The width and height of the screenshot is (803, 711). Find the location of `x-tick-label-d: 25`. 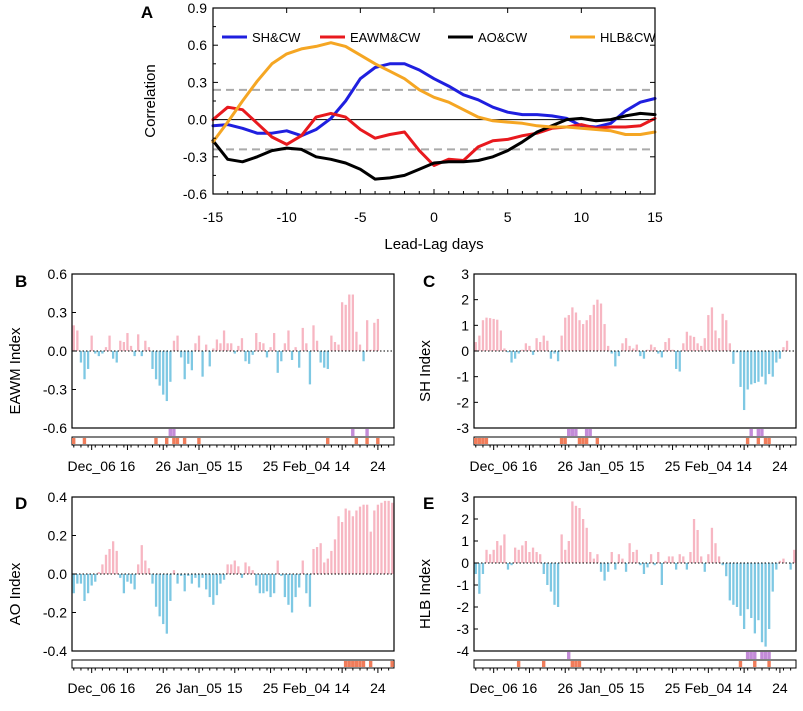

x-tick-label-d: 25 is located at coordinates (271, 688).